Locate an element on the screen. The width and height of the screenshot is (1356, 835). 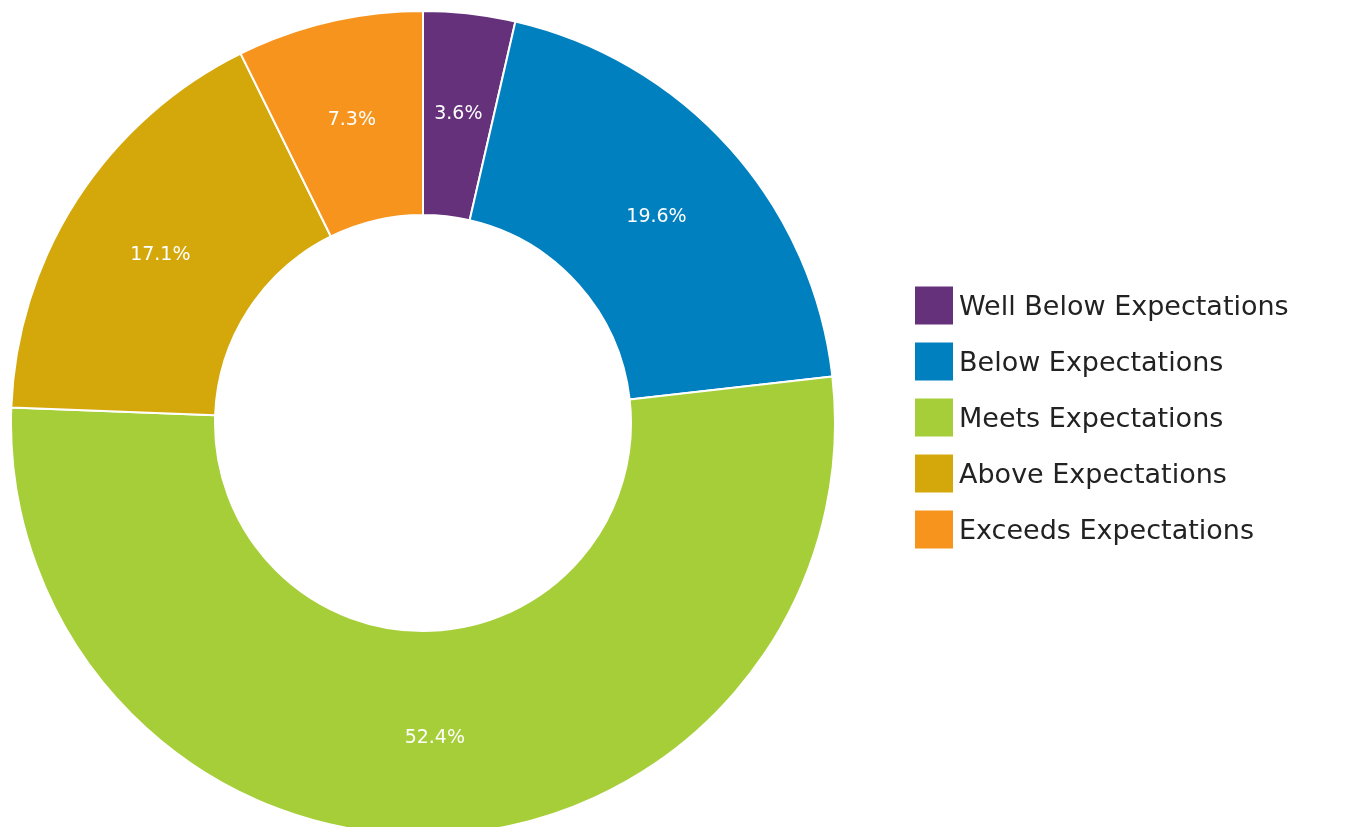
legend-label: Below Expectations is located at coordinates (1091, 361).